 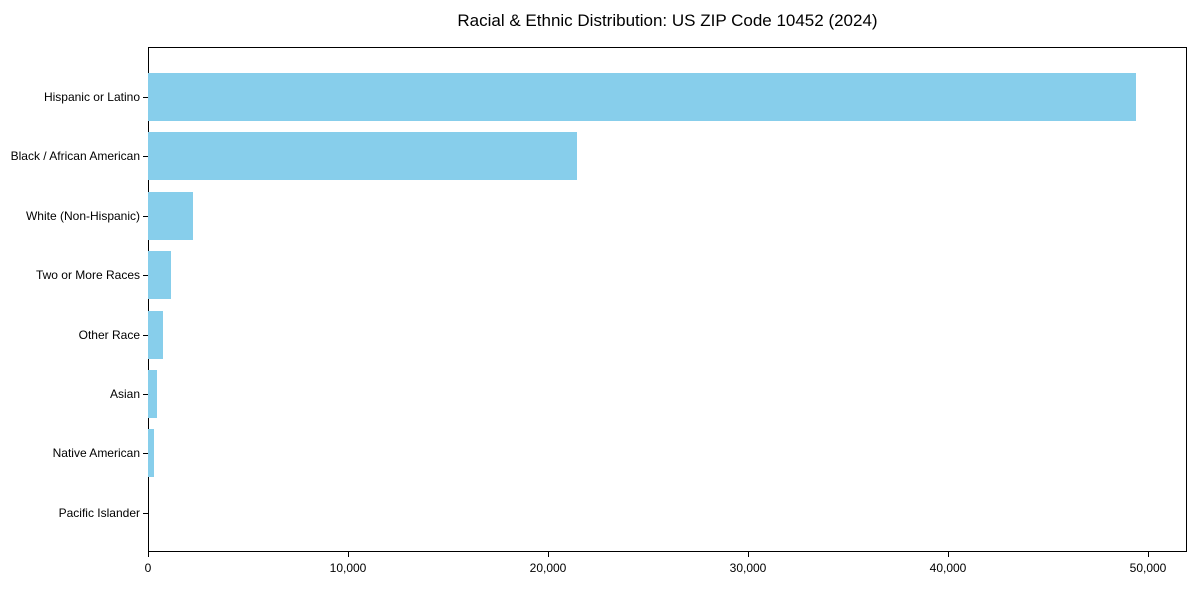 I want to click on x-tick-label-40-000: 40,000, so click(x=948, y=568).